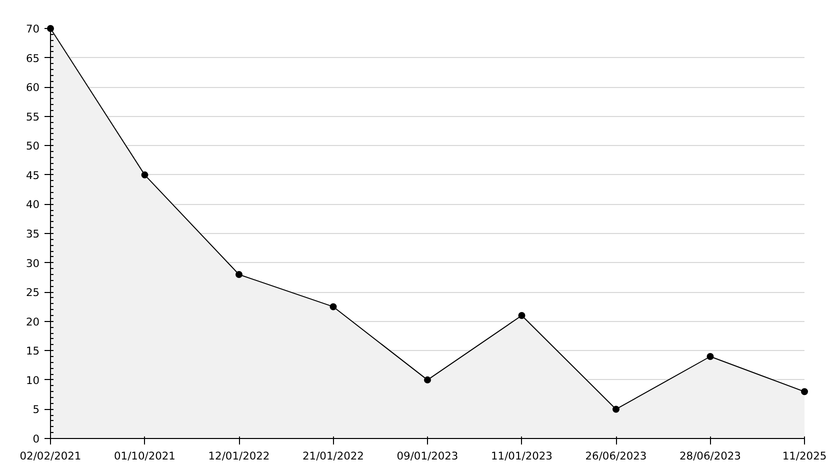  What do you see at coordinates (710, 456) in the screenshot?
I see `x-tick-label: 28/06/2023` at bounding box center [710, 456].